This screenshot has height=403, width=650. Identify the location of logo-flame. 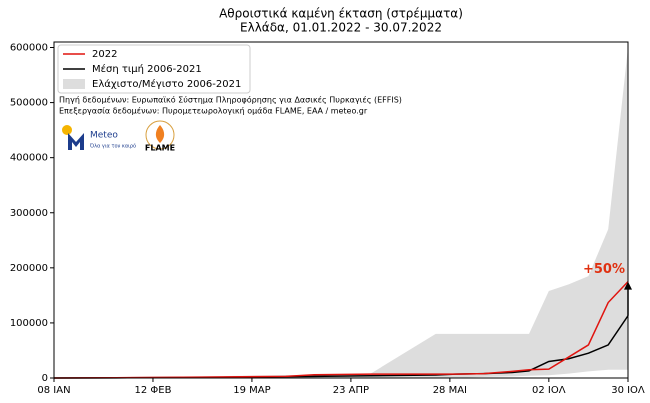
(160, 134).